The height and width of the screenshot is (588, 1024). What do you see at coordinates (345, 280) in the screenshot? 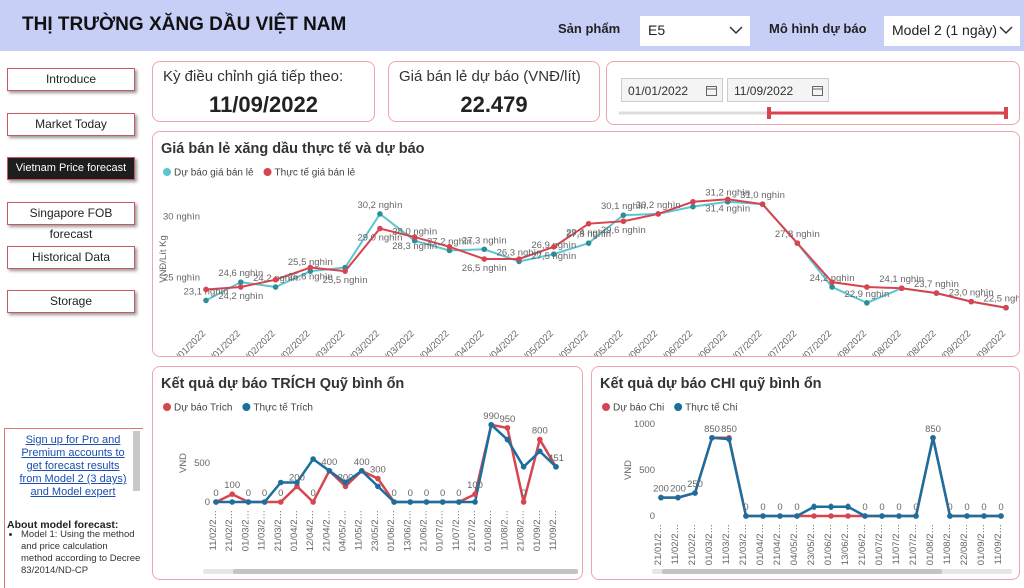
I see `data-label: 25,5 nghìn` at bounding box center [345, 280].